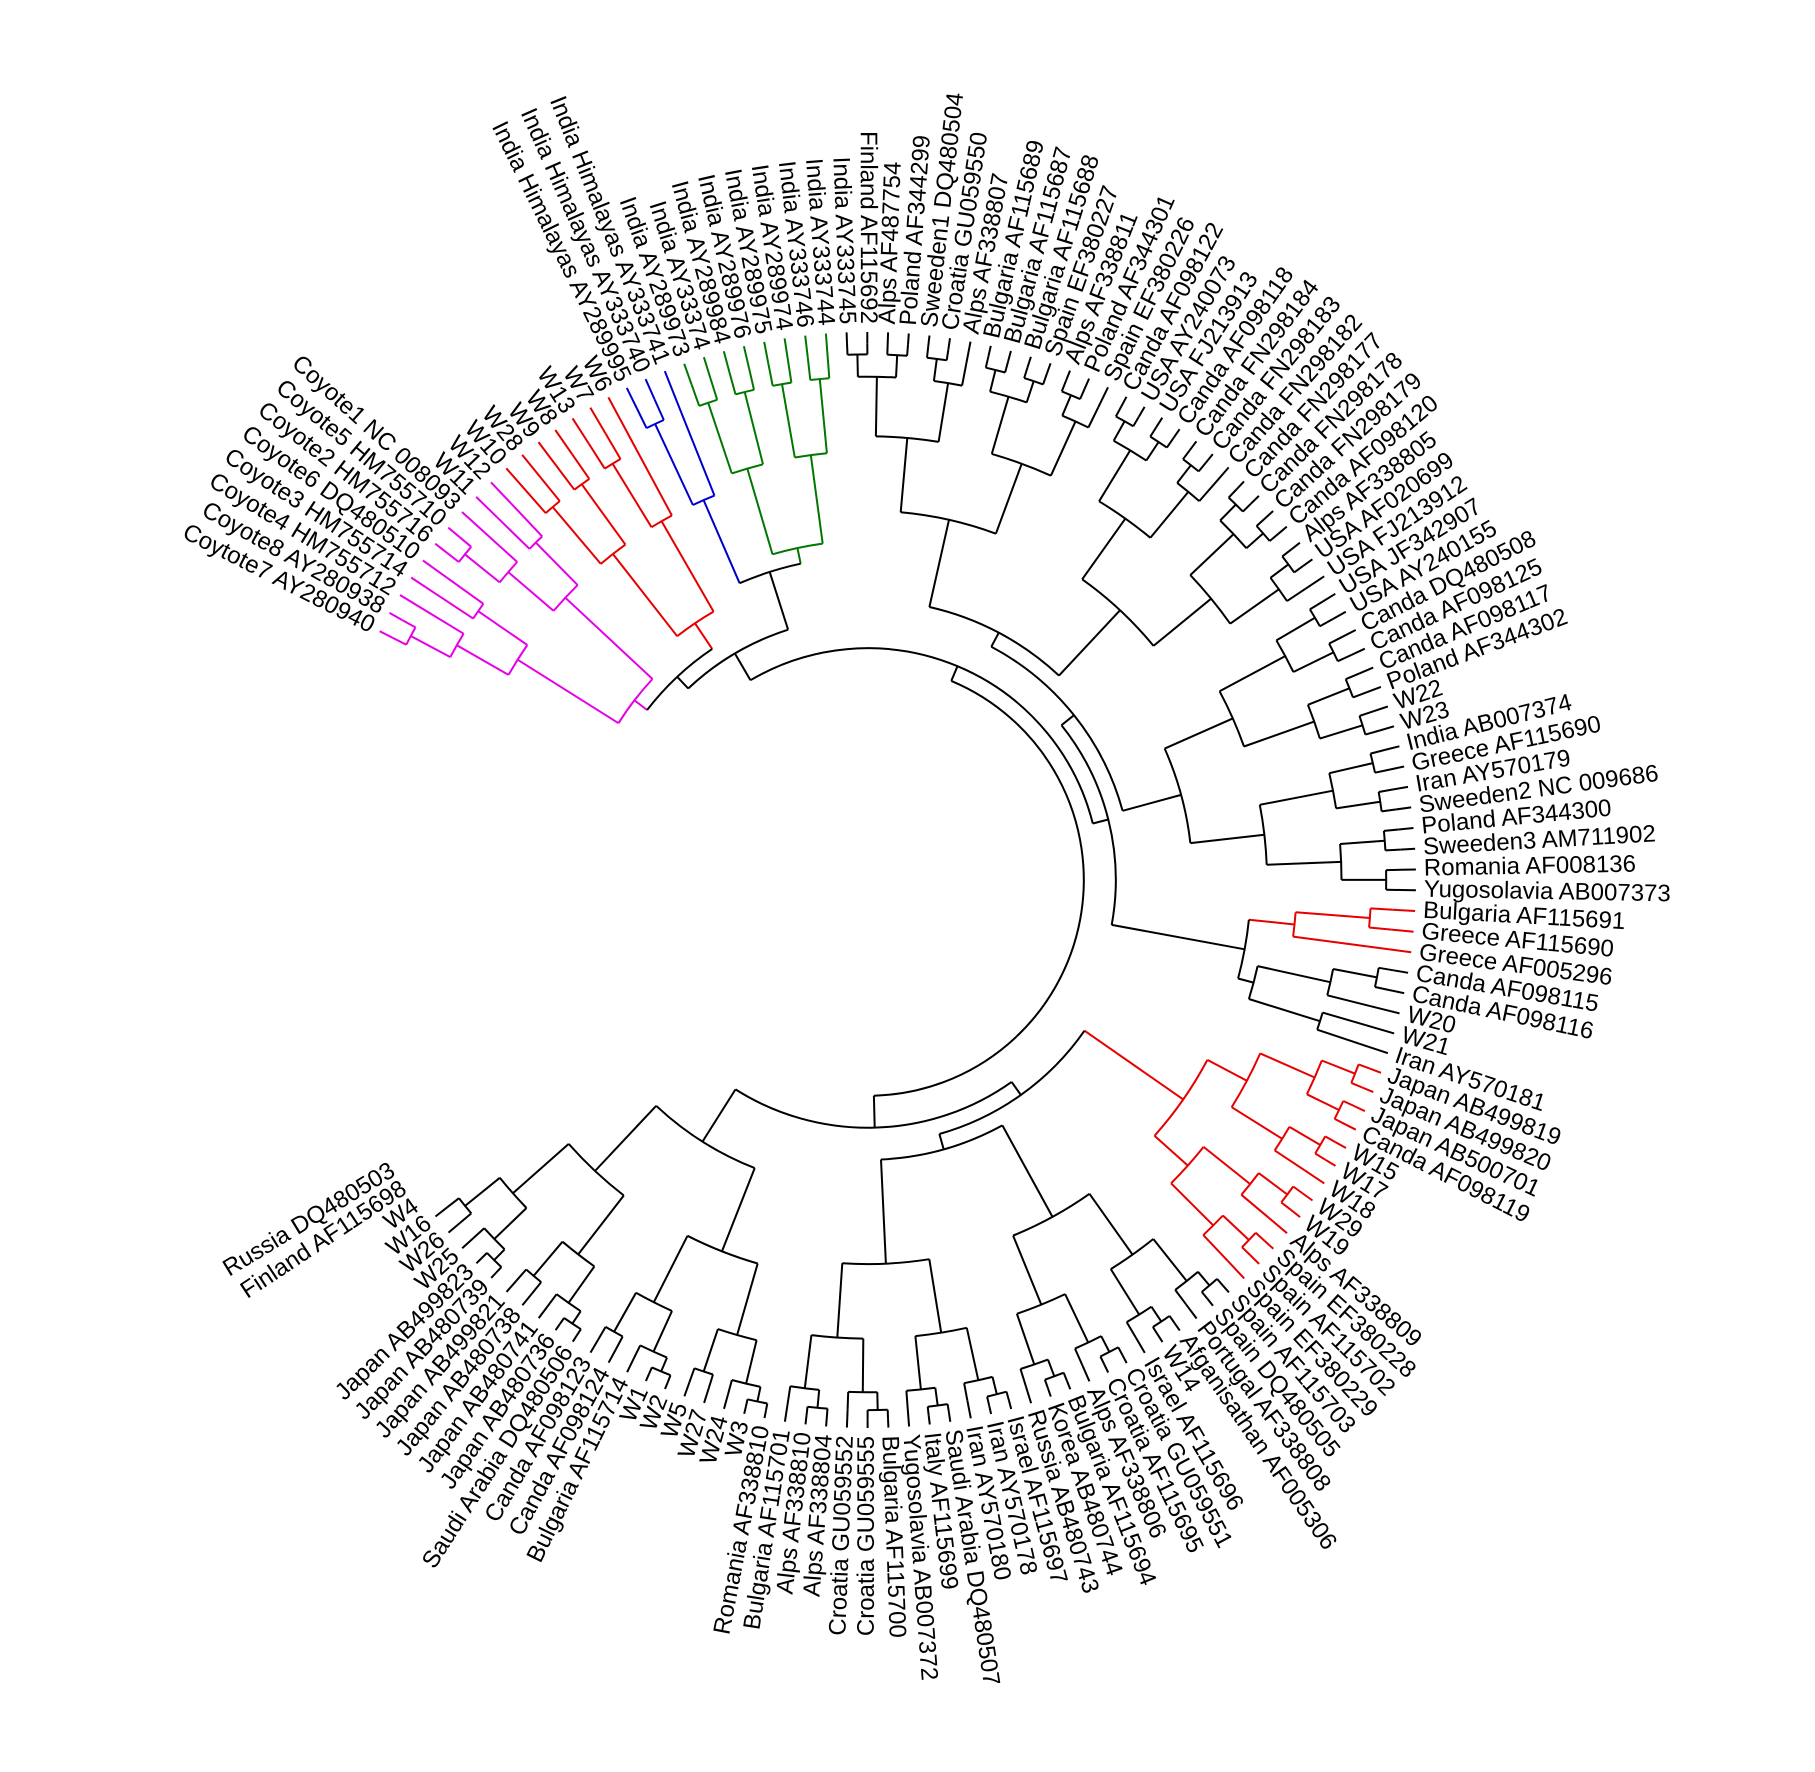  I want to click on backbone-arc, so click(979, 888).